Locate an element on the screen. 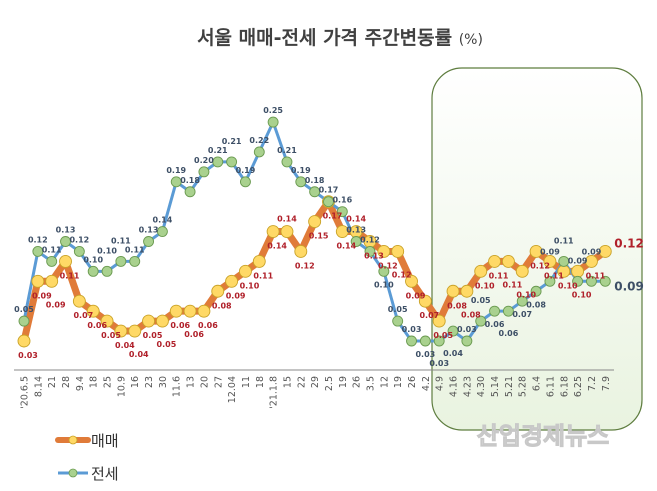  x-tick-label: 6.4 is located at coordinates (537, 383).